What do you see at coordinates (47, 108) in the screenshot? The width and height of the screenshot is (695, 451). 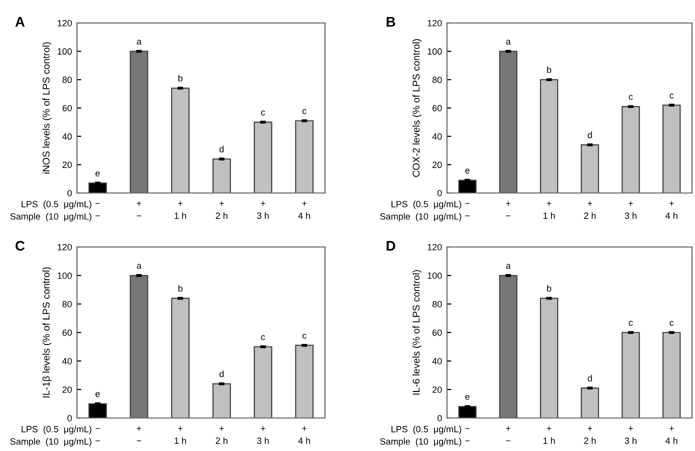 I see `y-axis-title: iNOS levels (% of LPS control)` at bounding box center [47, 108].